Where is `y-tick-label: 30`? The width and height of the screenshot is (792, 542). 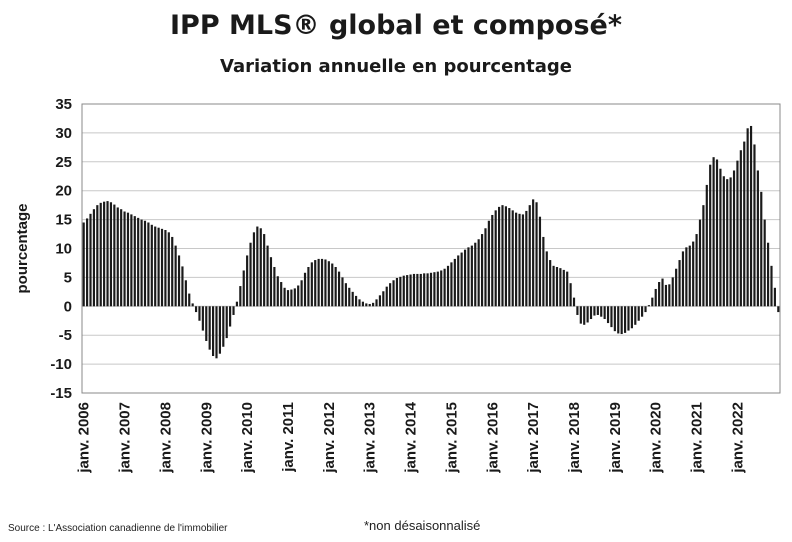
y-tick-label: 30 is located at coordinates (63, 133).